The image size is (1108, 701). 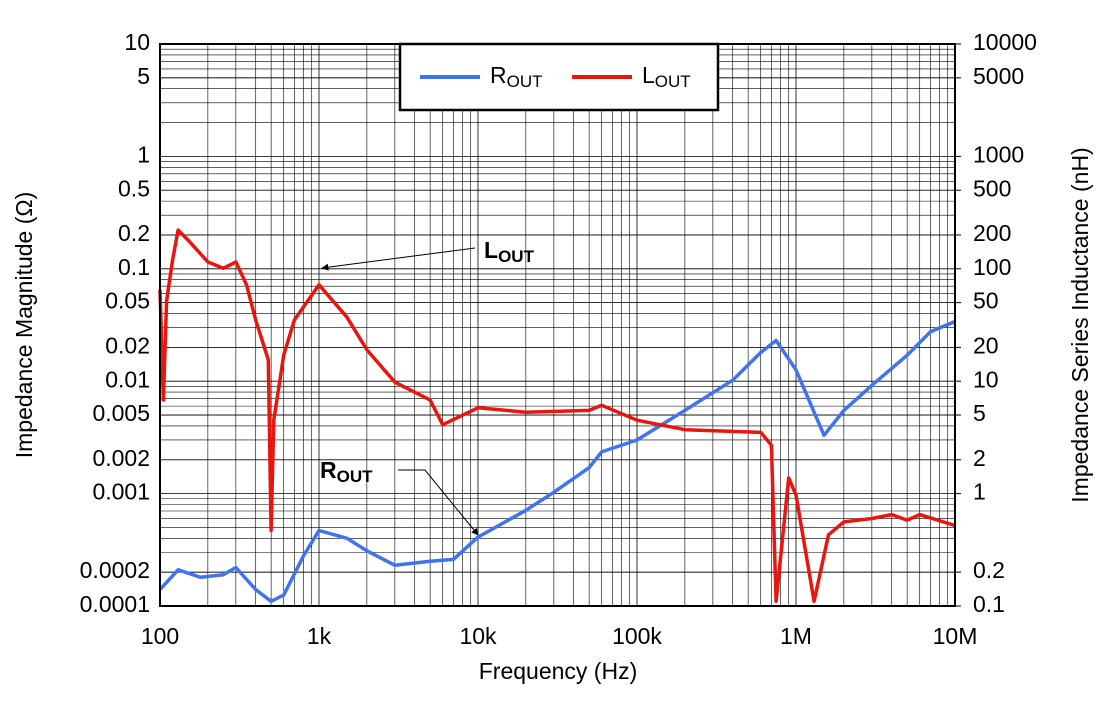 What do you see at coordinates (796, 636) in the screenshot?
I see `x-tick-label: 1M` at bounding box center [796, 636].